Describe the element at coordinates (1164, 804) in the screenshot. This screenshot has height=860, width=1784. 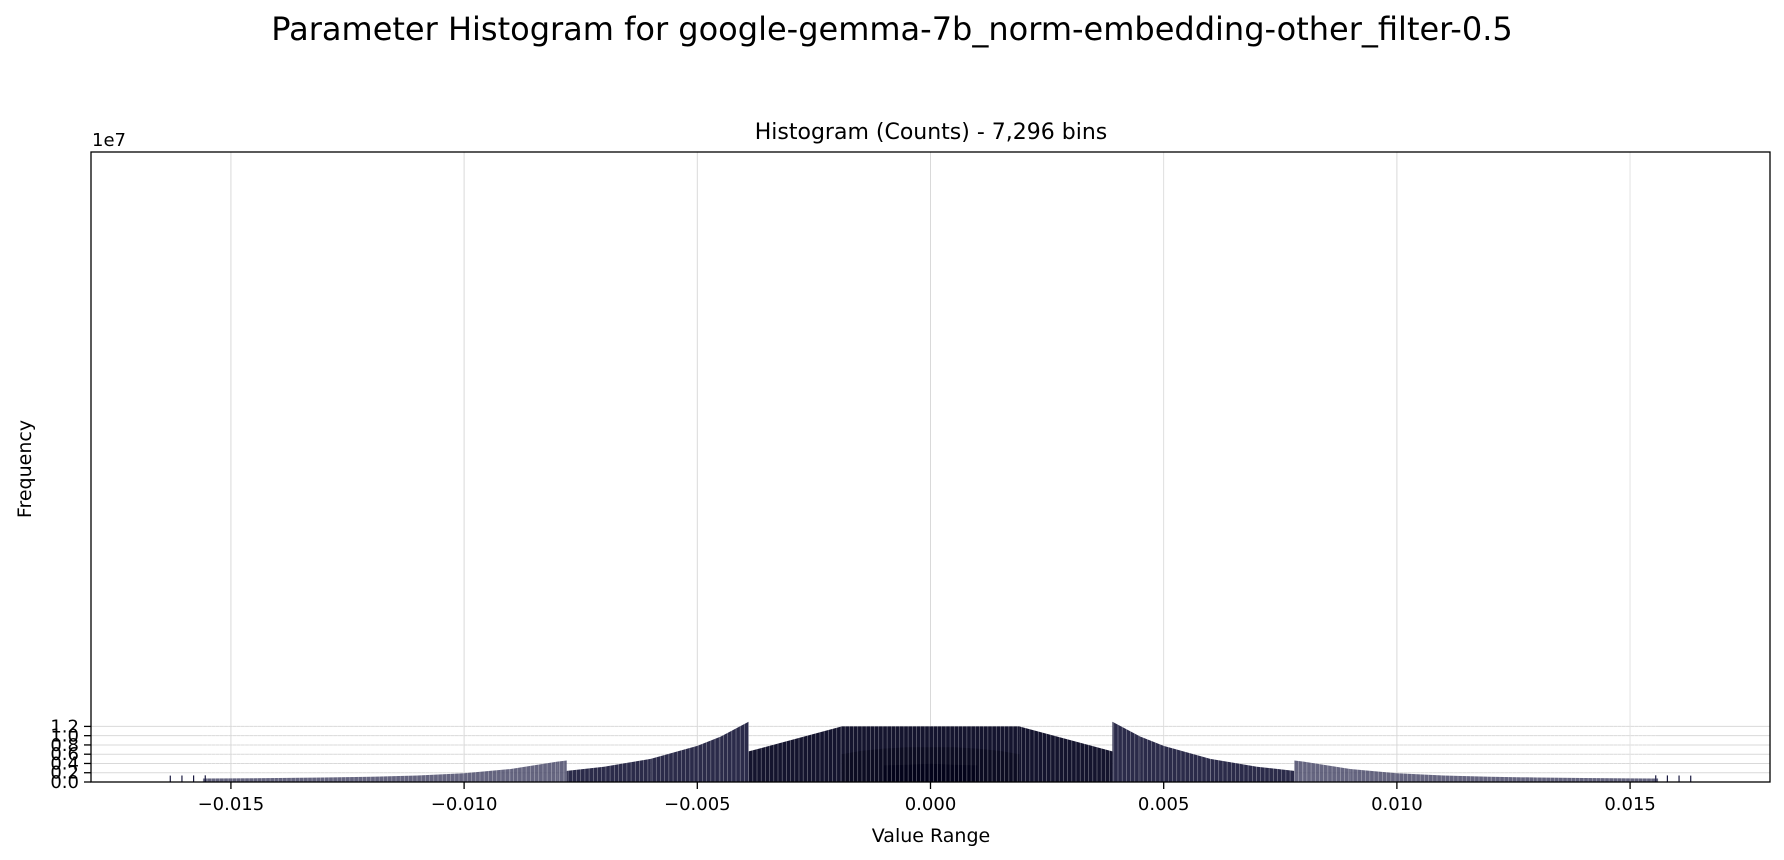
I see `x-tick-label: 0.005` at that location.